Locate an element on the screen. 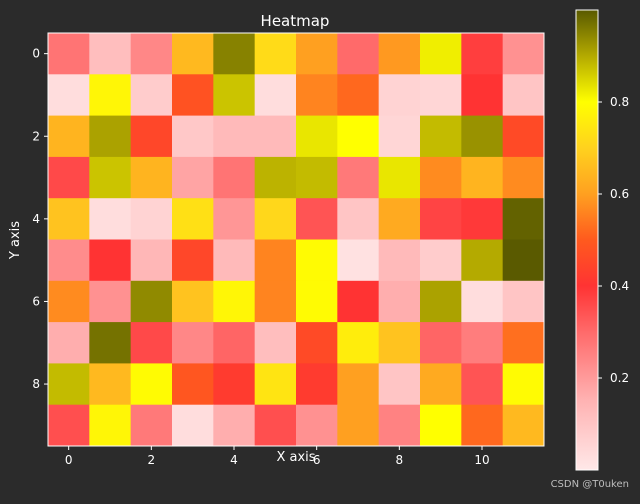 This screenshot has height=504, width=640. colorbar-tick-label: 0.4 is located at coordinates (619, 286).